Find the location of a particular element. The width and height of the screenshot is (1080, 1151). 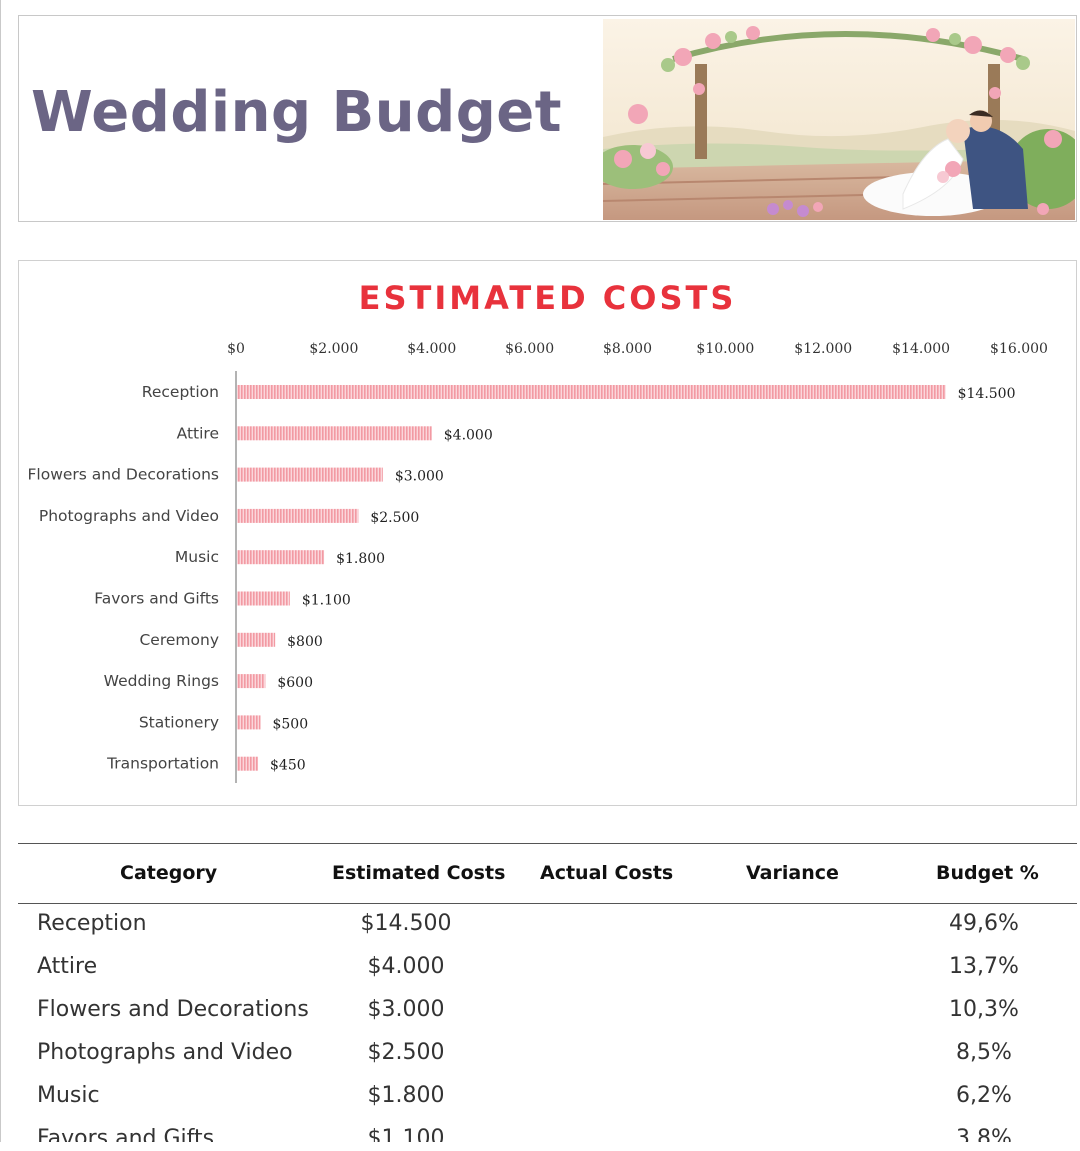

cell-estimated-cost: $1.800 is located at coordinates (406, 1095).